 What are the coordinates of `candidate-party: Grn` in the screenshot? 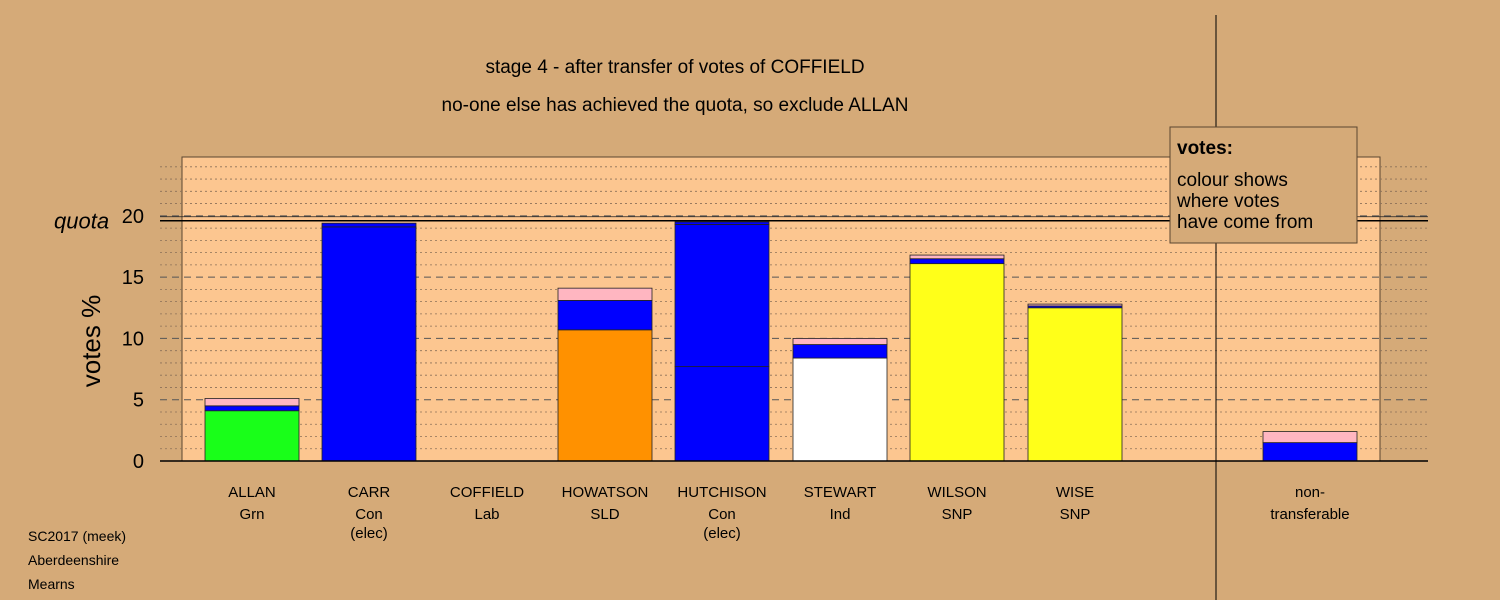 It's located at (251, 514).